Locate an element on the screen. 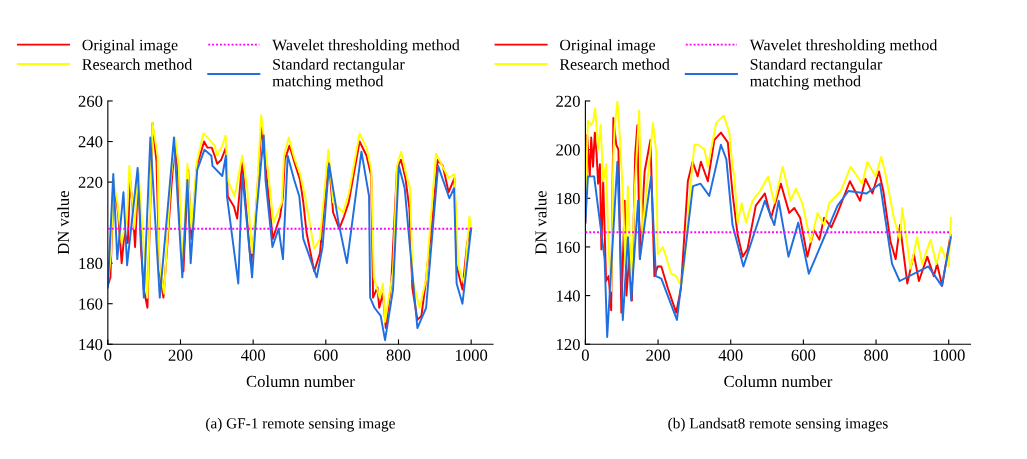  y-tick-label: 120 is located at coordinates (568, 344).